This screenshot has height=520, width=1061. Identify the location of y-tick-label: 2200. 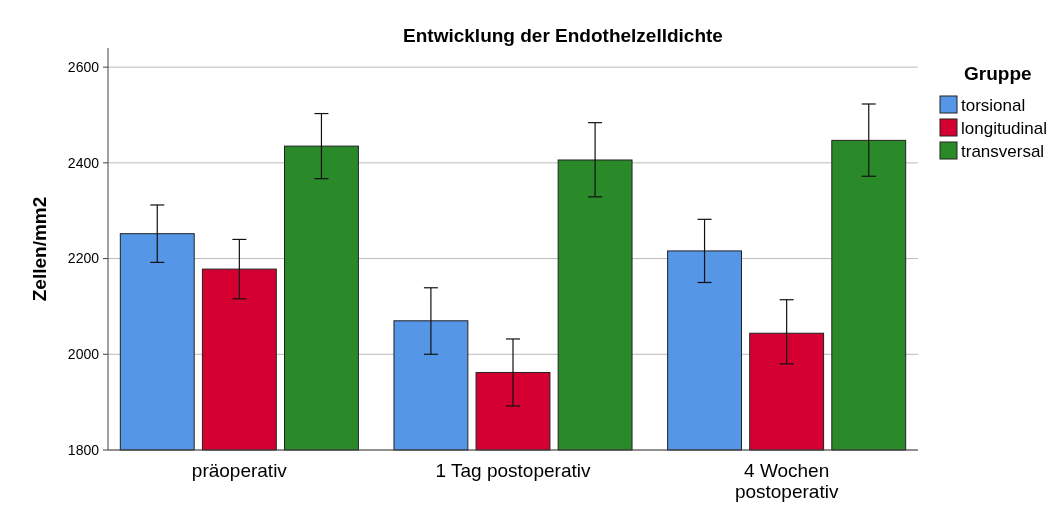
(83, 258).